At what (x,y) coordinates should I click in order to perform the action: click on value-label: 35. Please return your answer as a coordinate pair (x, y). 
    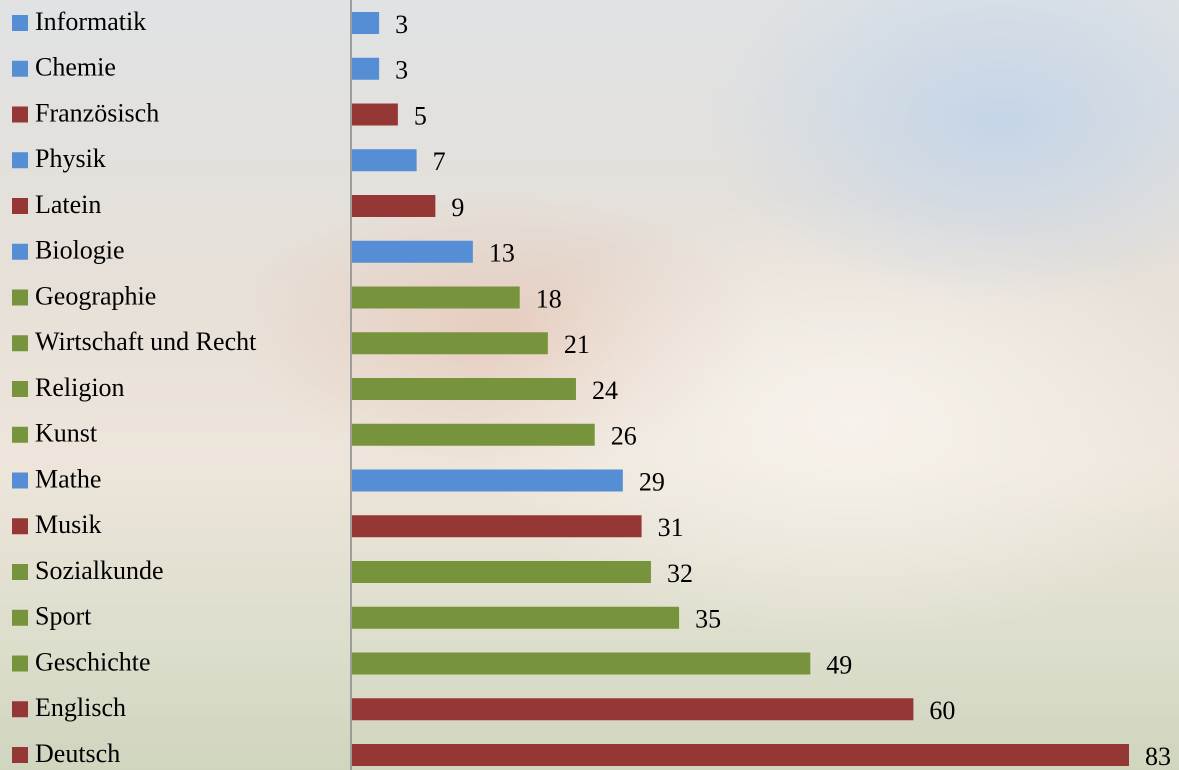
    Looking at the image, I should click on (708, 619).